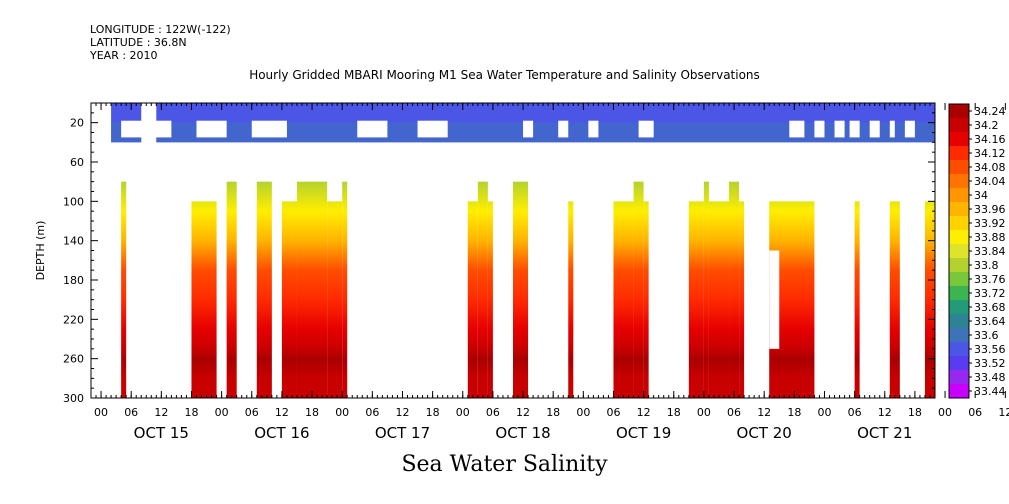 Image resolution: width=1009 pixels, height=504 pixels. Describe the element at coordinates (884, 433) in the screenshot. I see `x-day-label: OCT 21` at that location.